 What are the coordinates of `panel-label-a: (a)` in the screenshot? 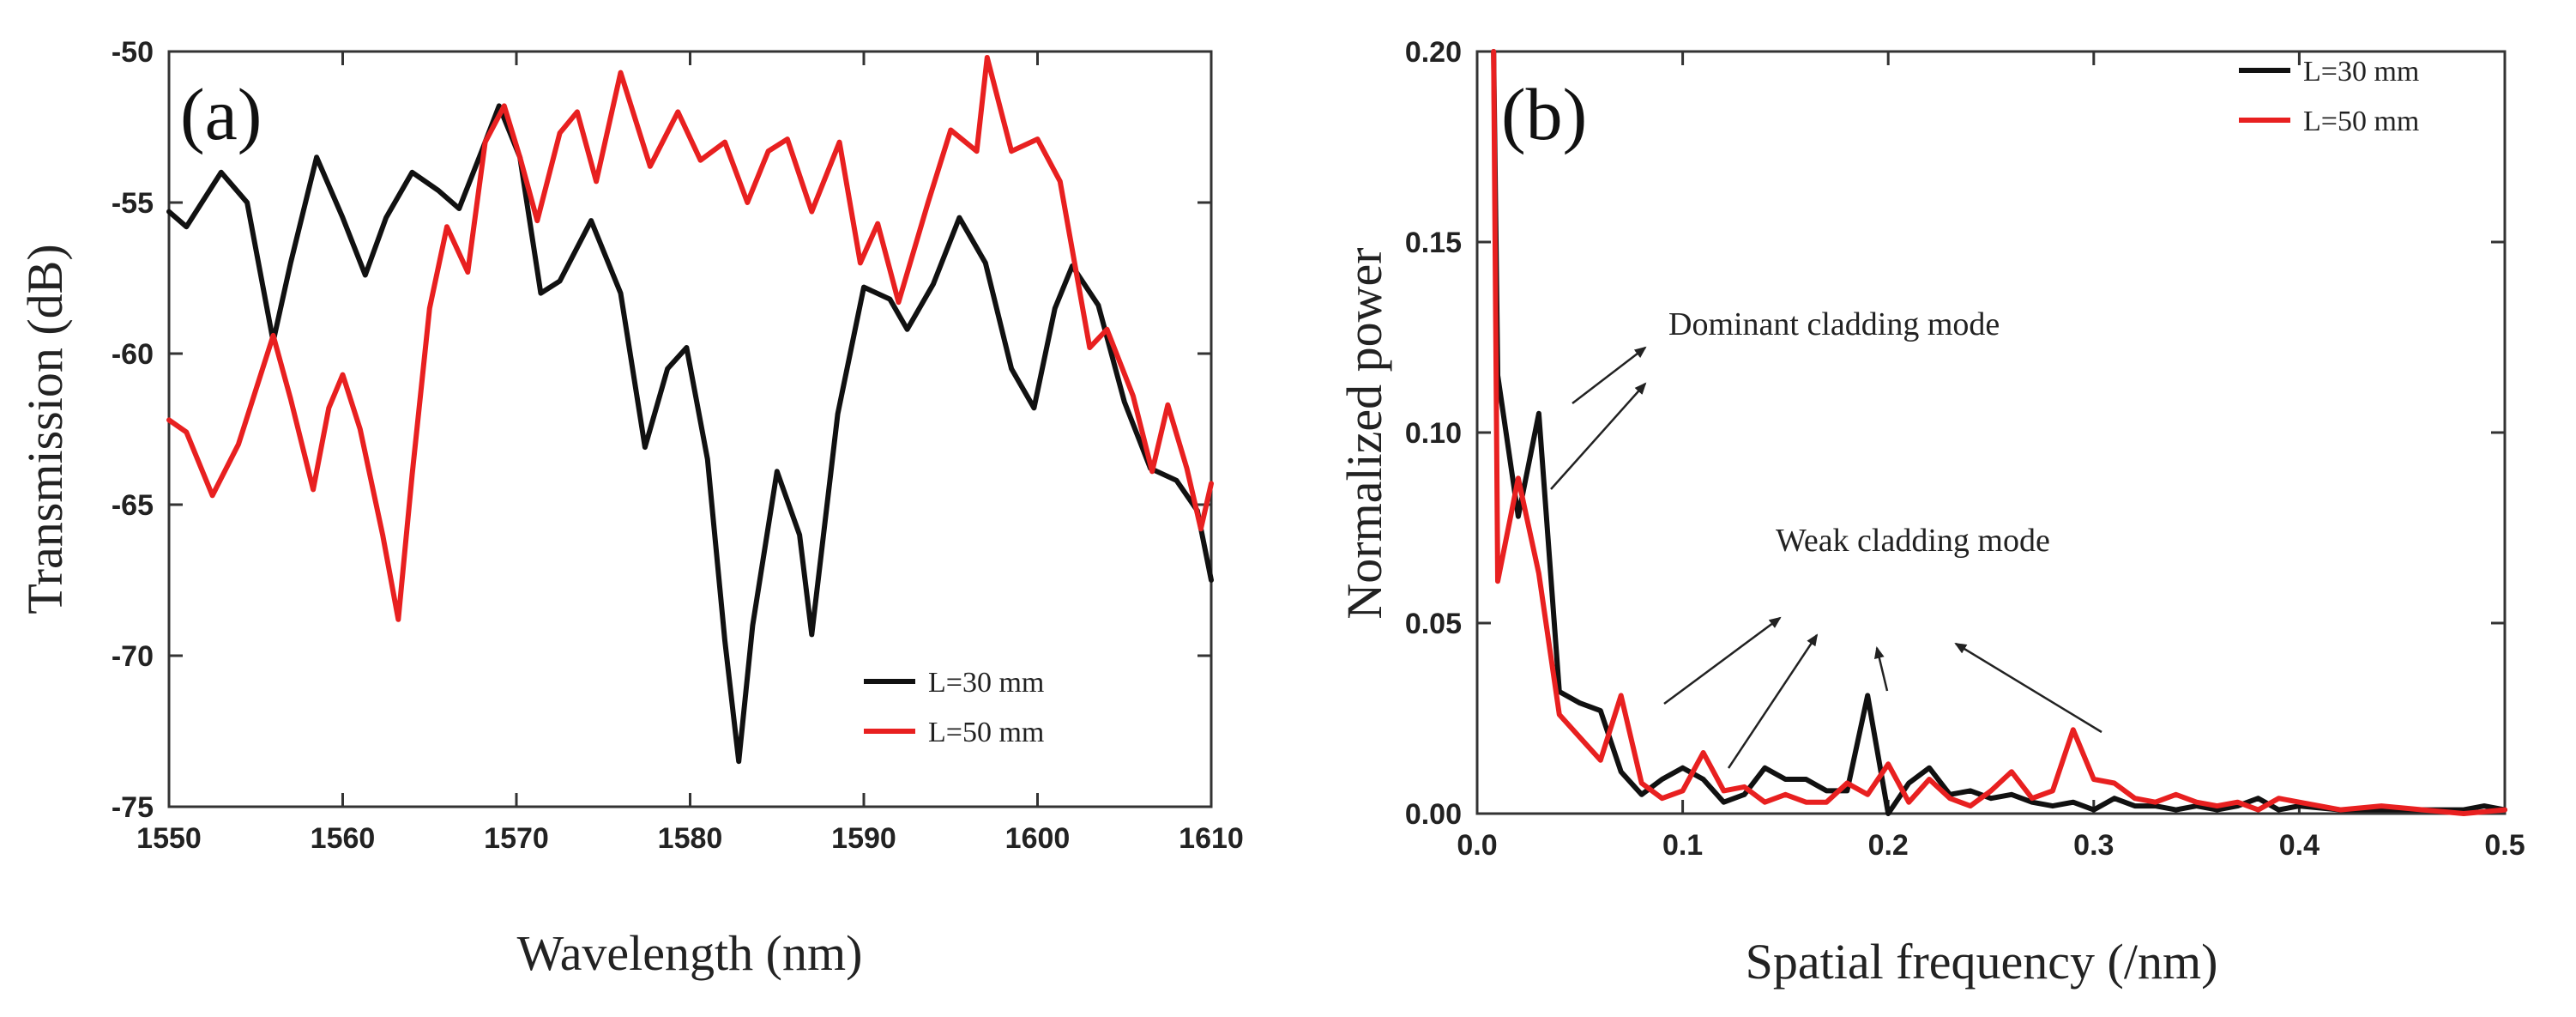 It's located at (221, 114).